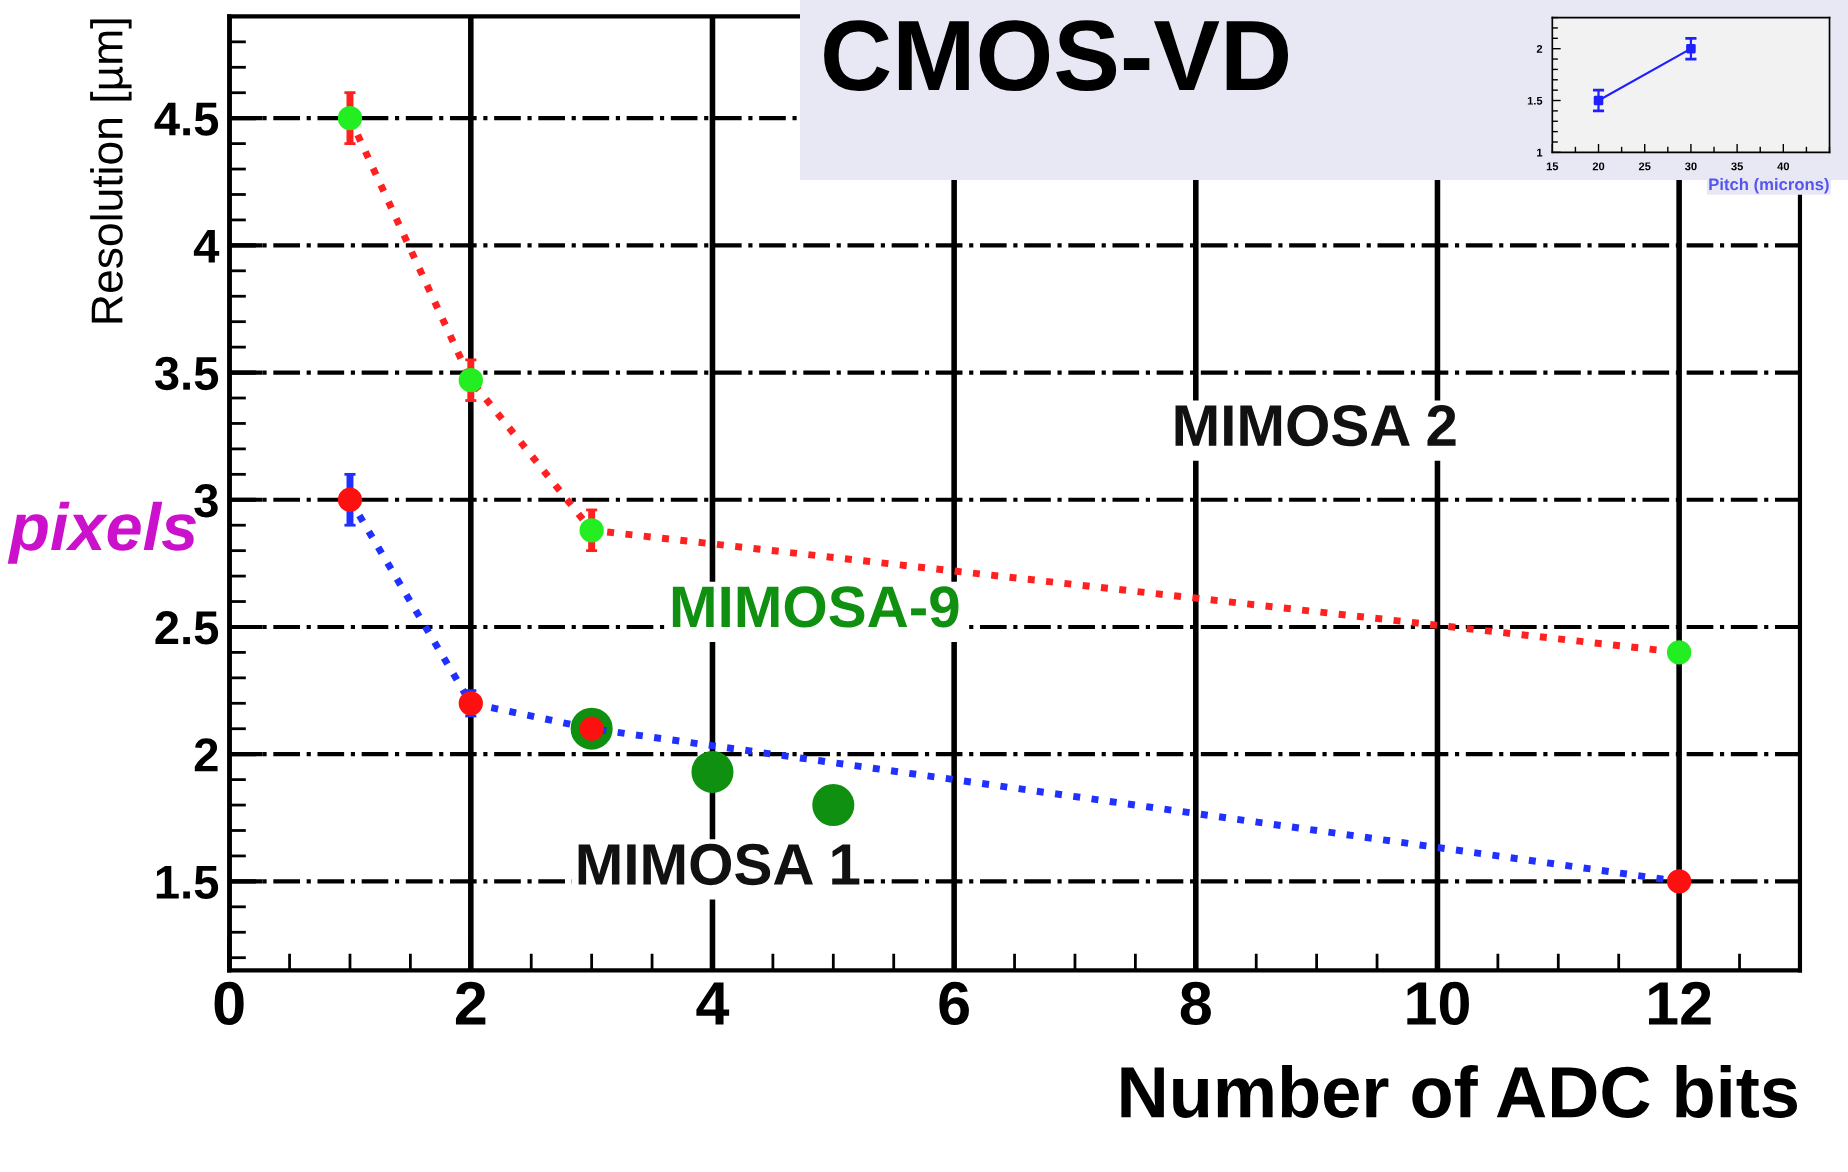 Image resolution: width=1848 pixels, height=1172 pixels. I want to click on y-tick-label: 4.5, so click(186, 119).